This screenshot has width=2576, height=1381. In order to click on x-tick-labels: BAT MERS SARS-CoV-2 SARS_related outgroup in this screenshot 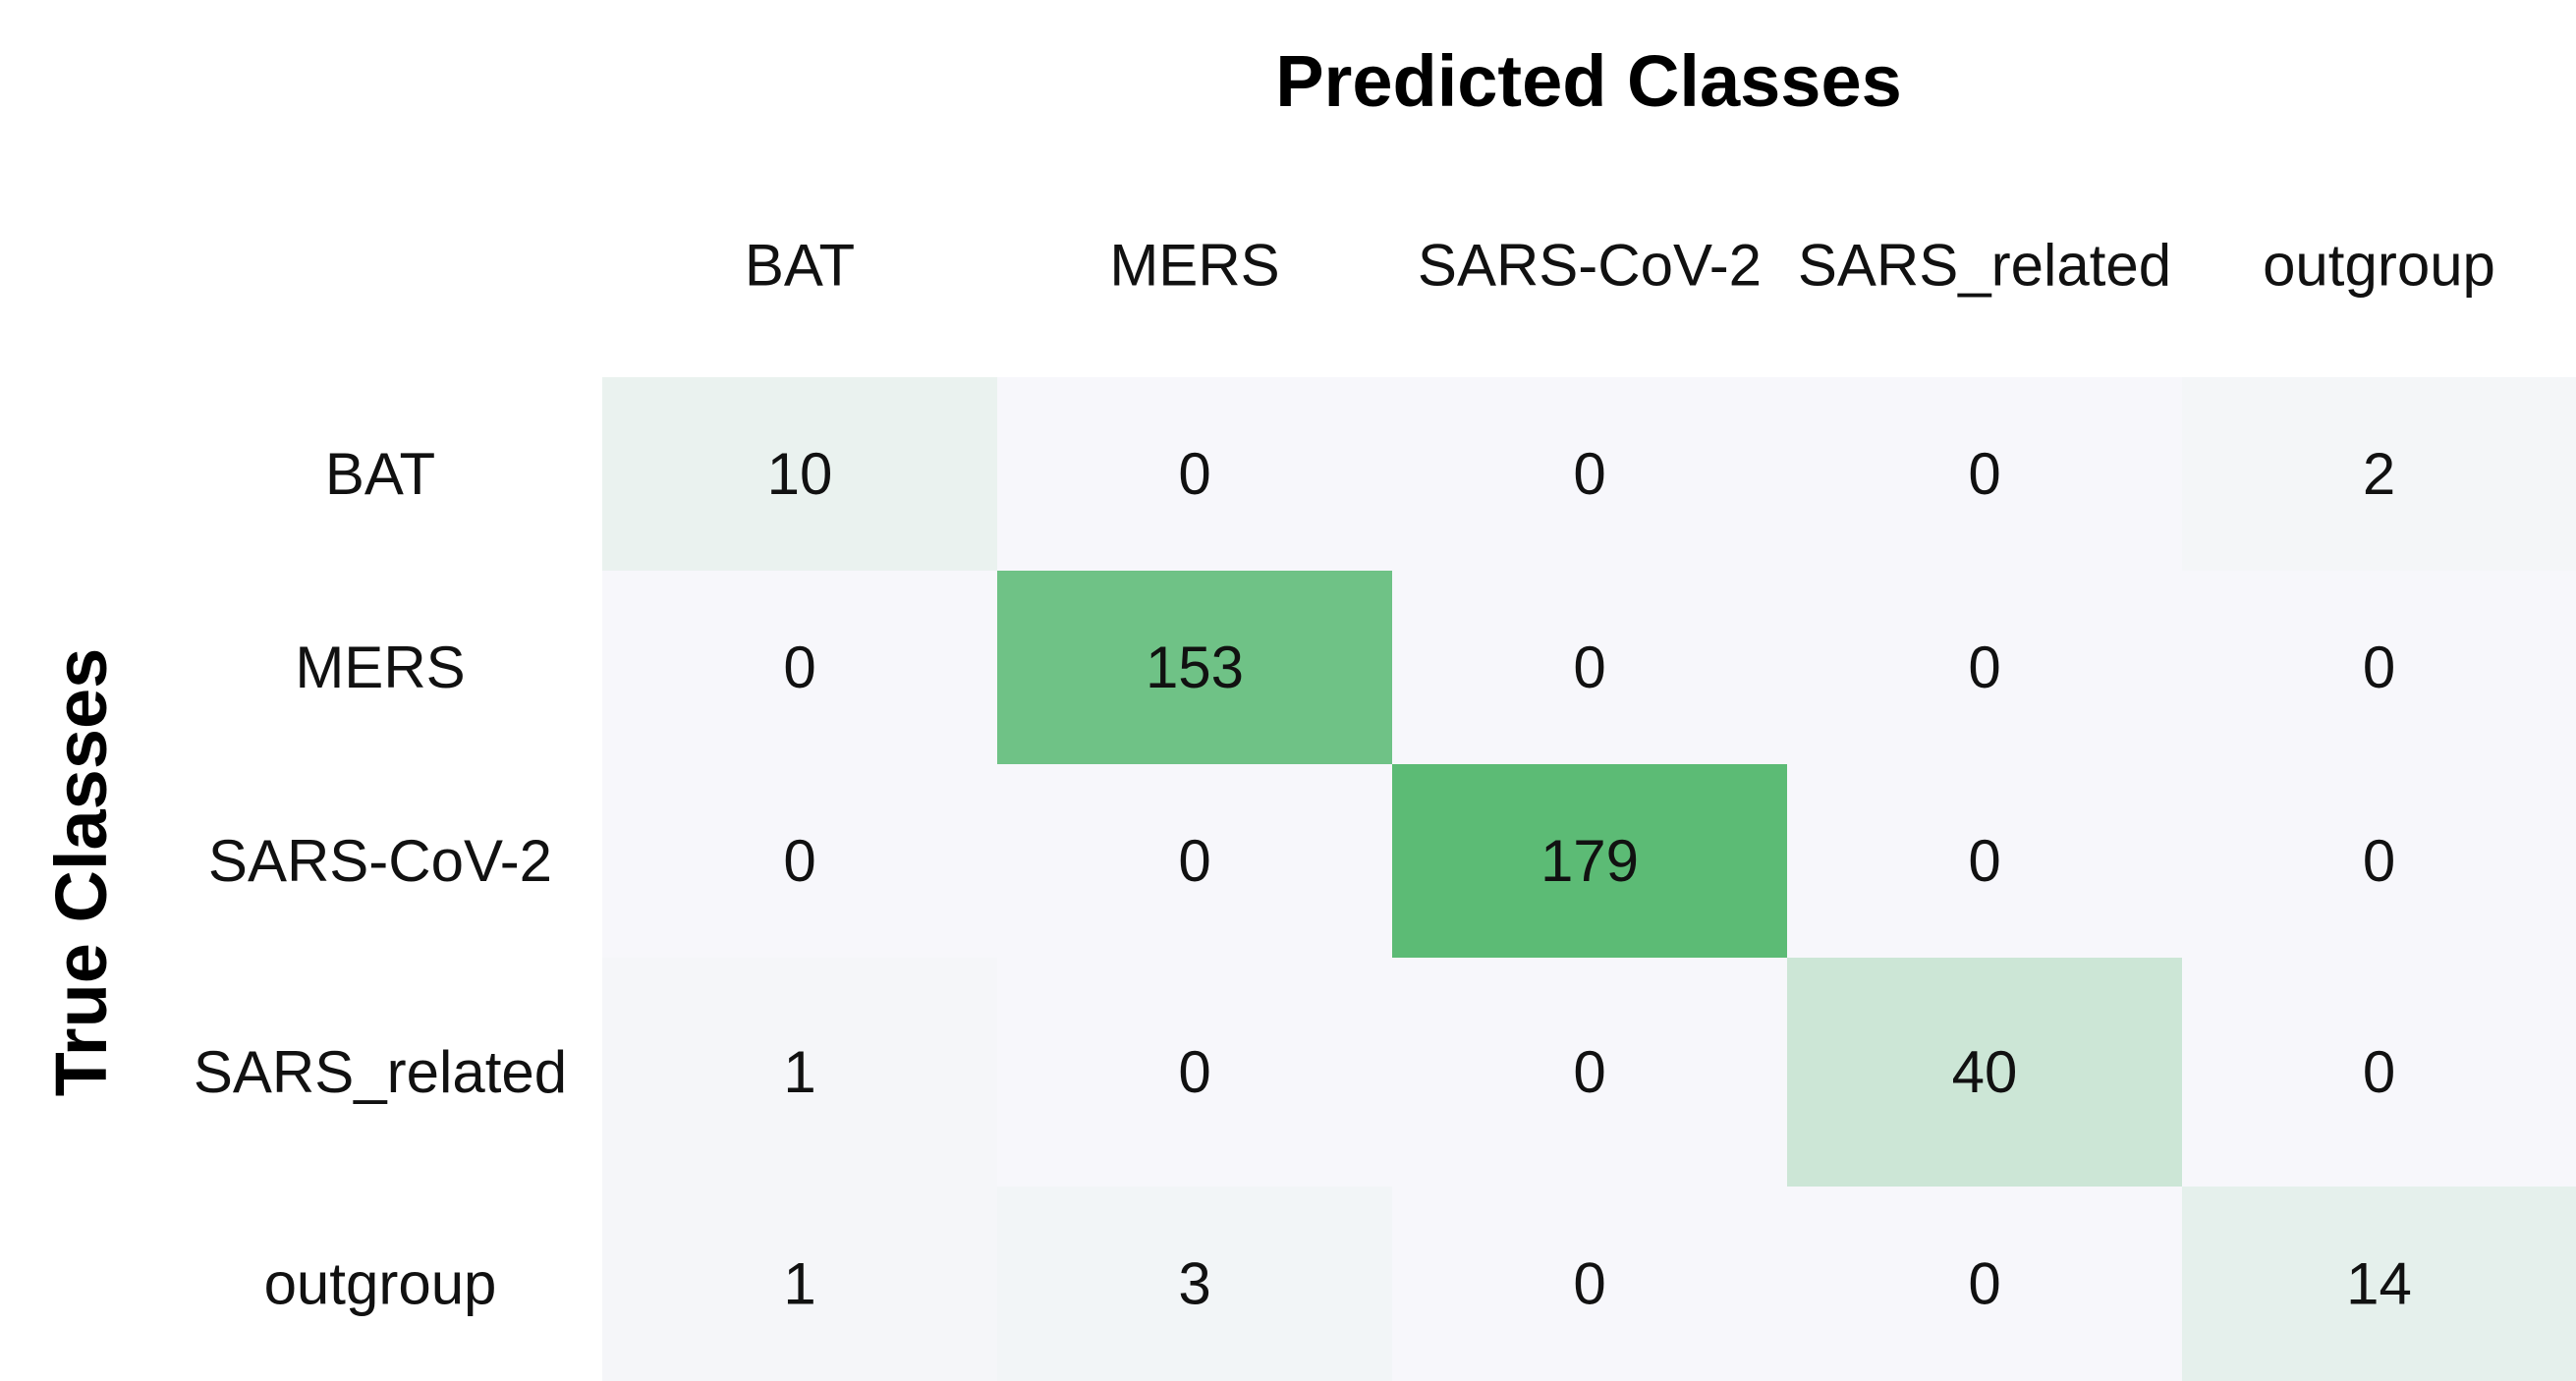, I will do `click(1620, 266)`.